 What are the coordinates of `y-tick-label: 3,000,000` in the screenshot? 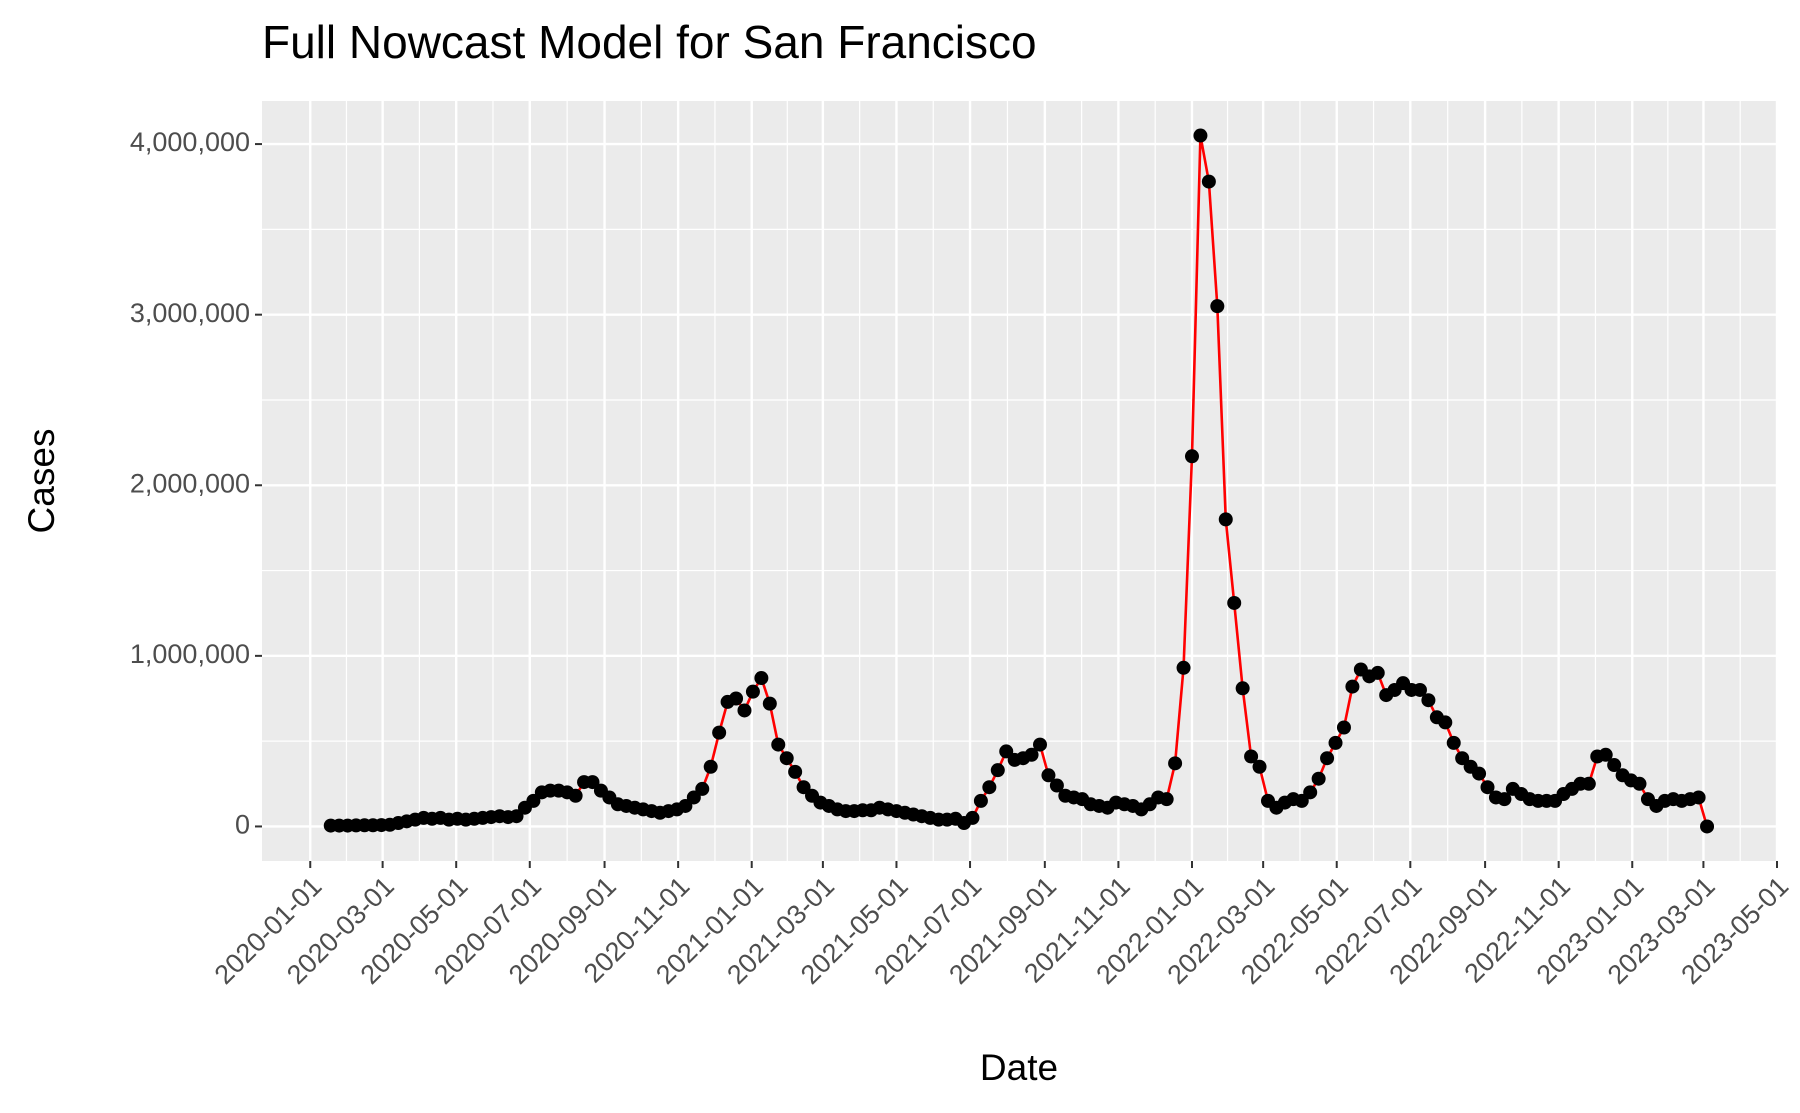 It's located at (190, 313).